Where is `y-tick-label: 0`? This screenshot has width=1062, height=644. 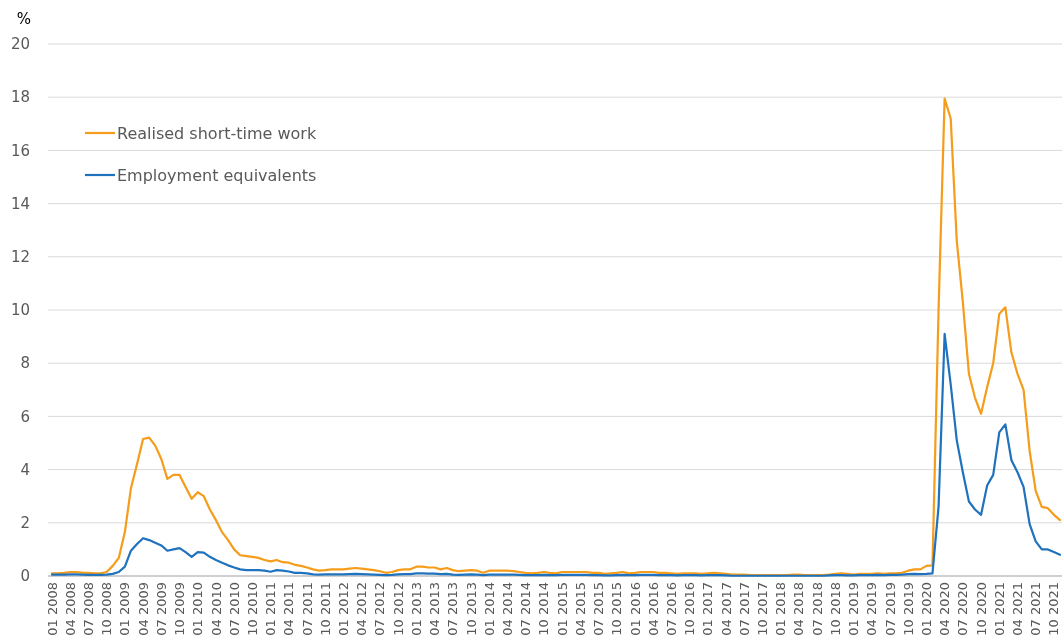 y-tick-label: 0 is located at coordinates (25, 576).